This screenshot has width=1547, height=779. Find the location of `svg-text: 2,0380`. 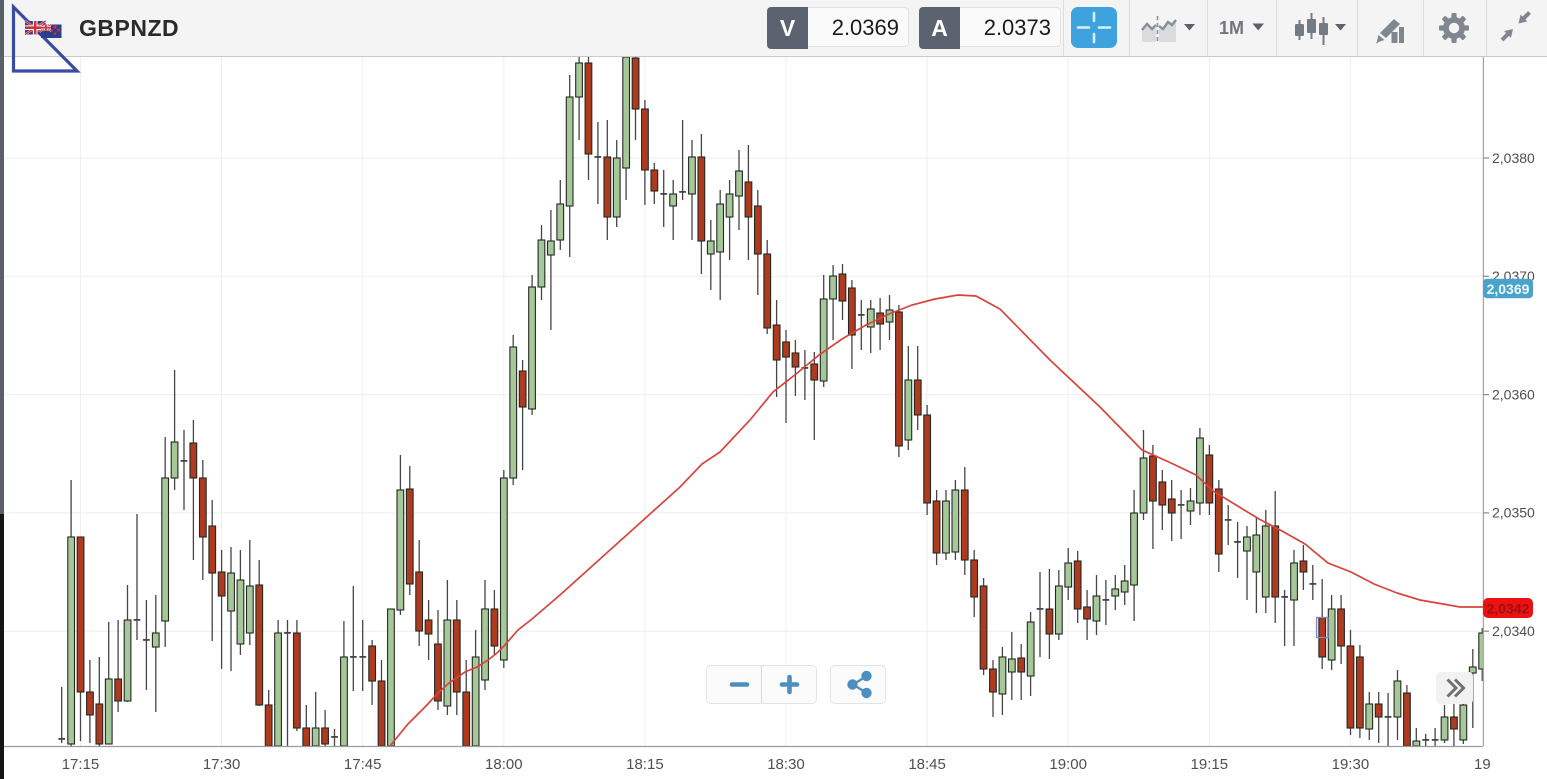

svg-text: 2,0380 is located at coordinates (1513, 158).